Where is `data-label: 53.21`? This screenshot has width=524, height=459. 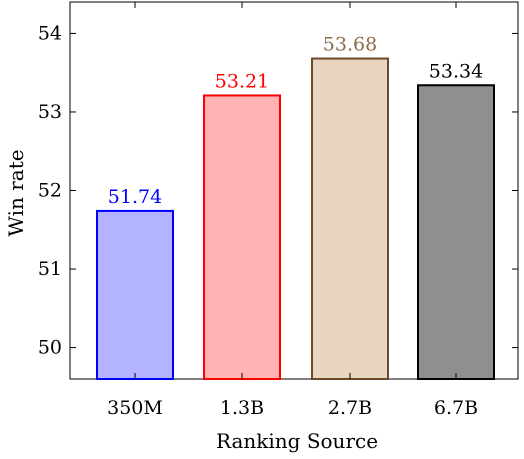 data-label: 53.21 is located at coordinates (242, 81).